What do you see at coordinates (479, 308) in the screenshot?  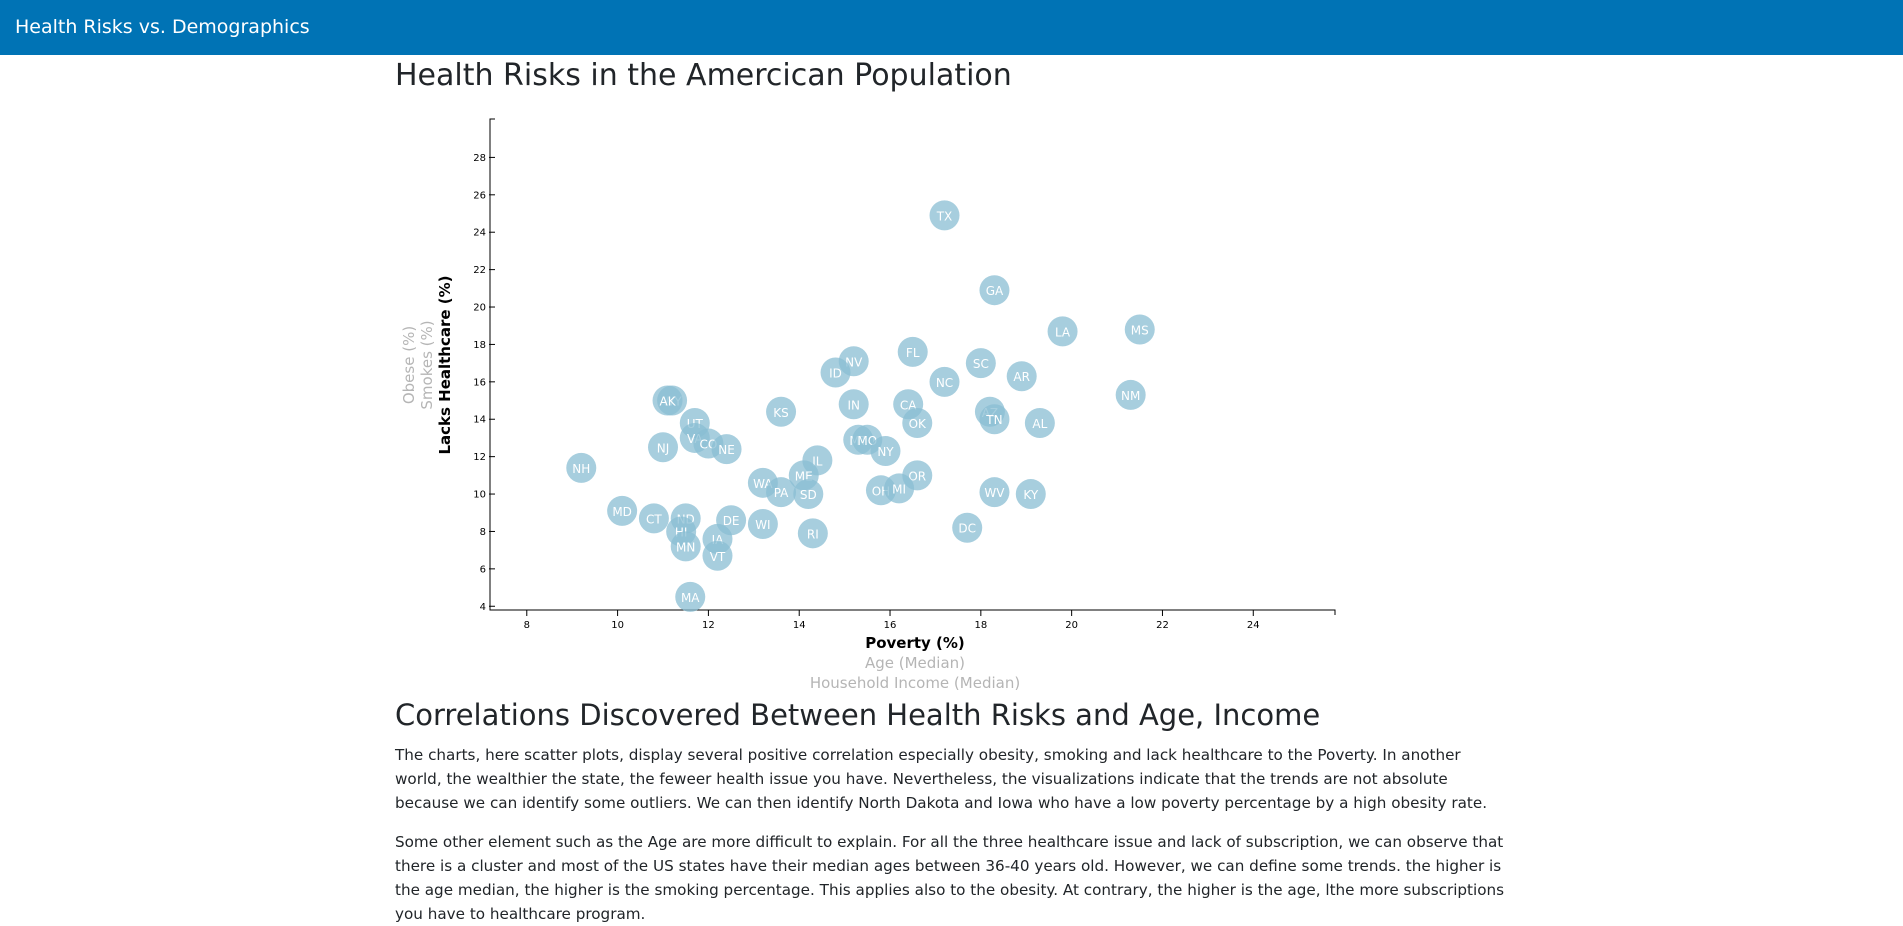 I see `y-tick-label: 20` at bounding box center [479, 308].